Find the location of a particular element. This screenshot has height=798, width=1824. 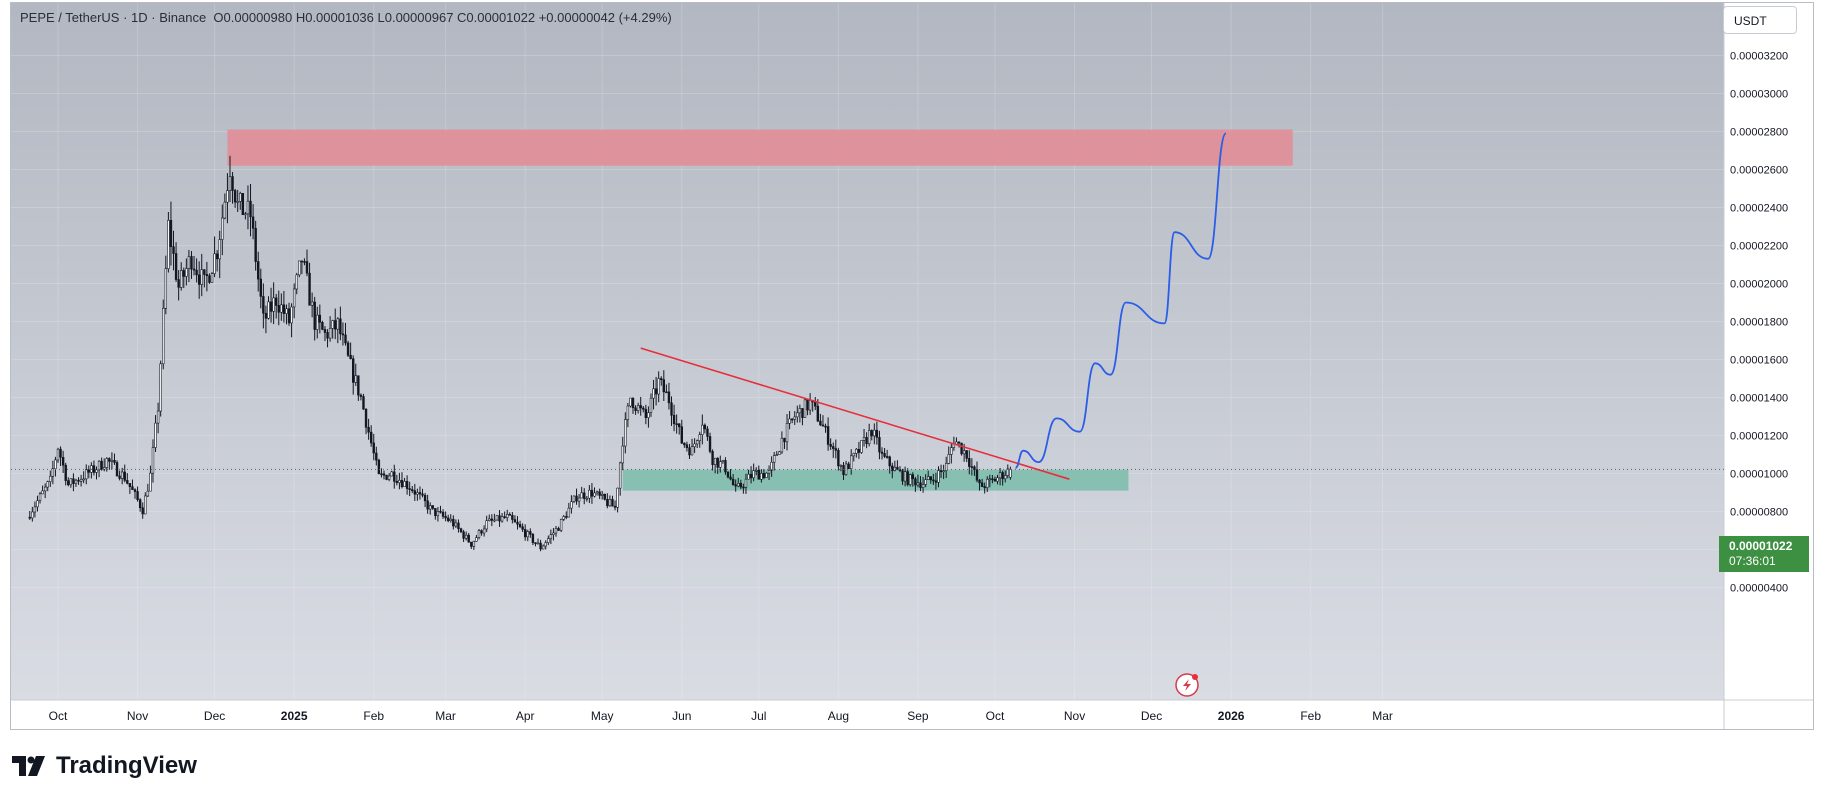

symbol-name: PEPE / TetherUS · 1D · Binance is located at coordinates (113, 17).